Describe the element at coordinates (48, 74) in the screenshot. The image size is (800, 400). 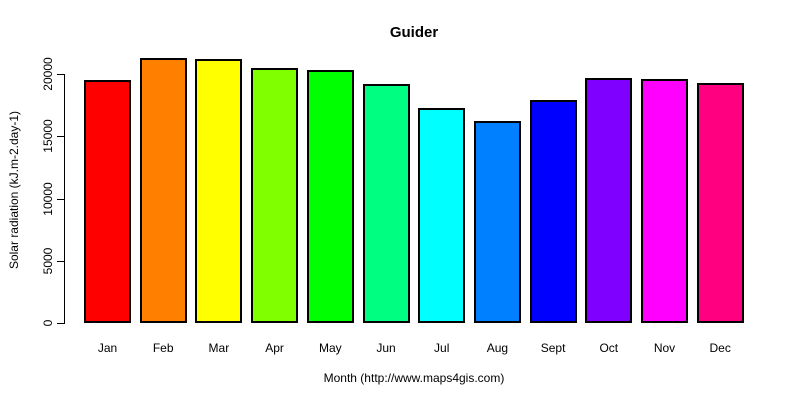
I see `y-tick-label-20000: 20000` at that location.